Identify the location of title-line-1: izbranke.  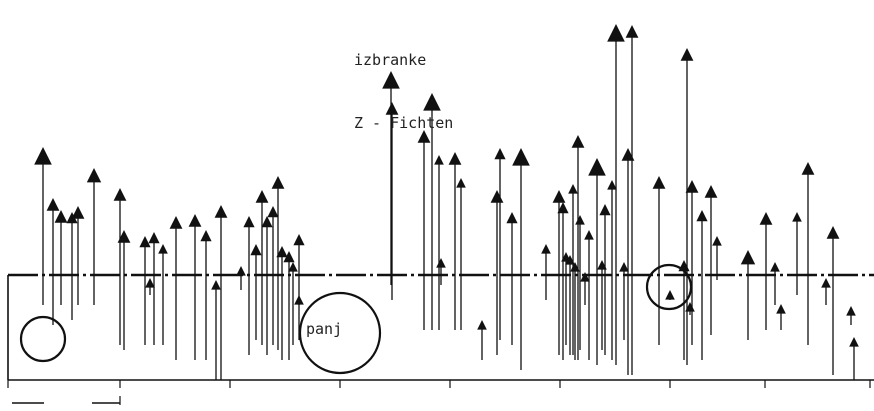
(390, 60).